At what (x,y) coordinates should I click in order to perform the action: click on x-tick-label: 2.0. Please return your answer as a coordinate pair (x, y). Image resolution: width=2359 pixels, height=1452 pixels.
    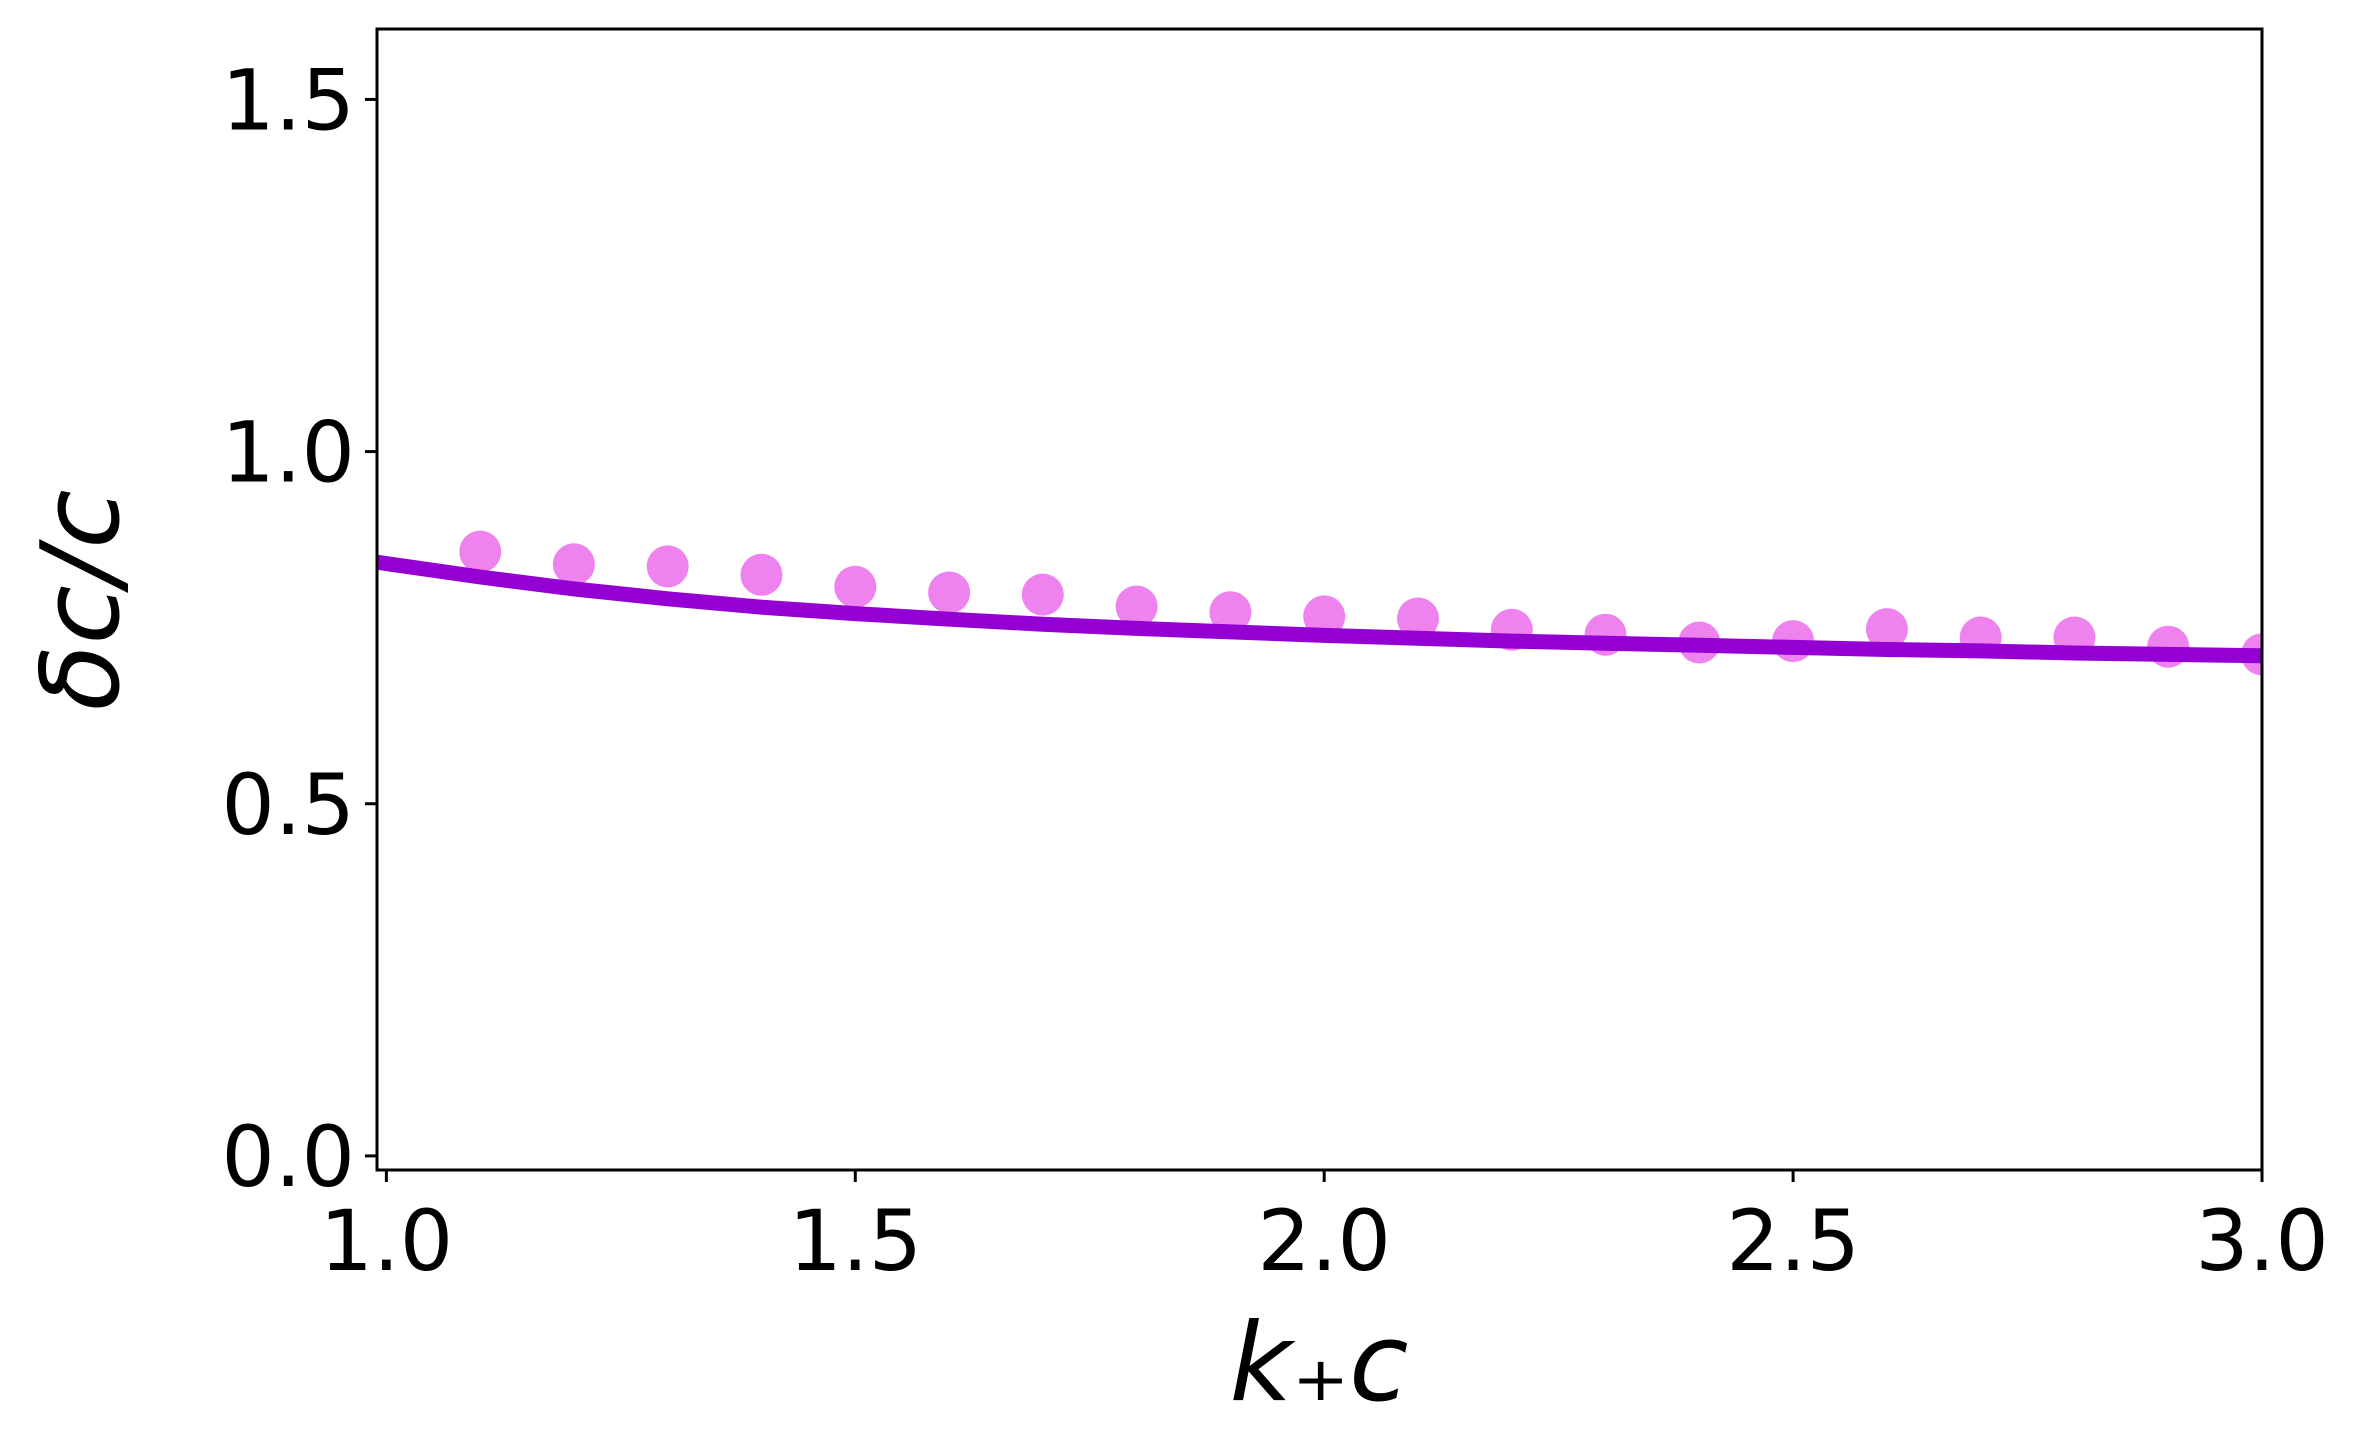
    Looking at the image, I should click on (1324, 1241).